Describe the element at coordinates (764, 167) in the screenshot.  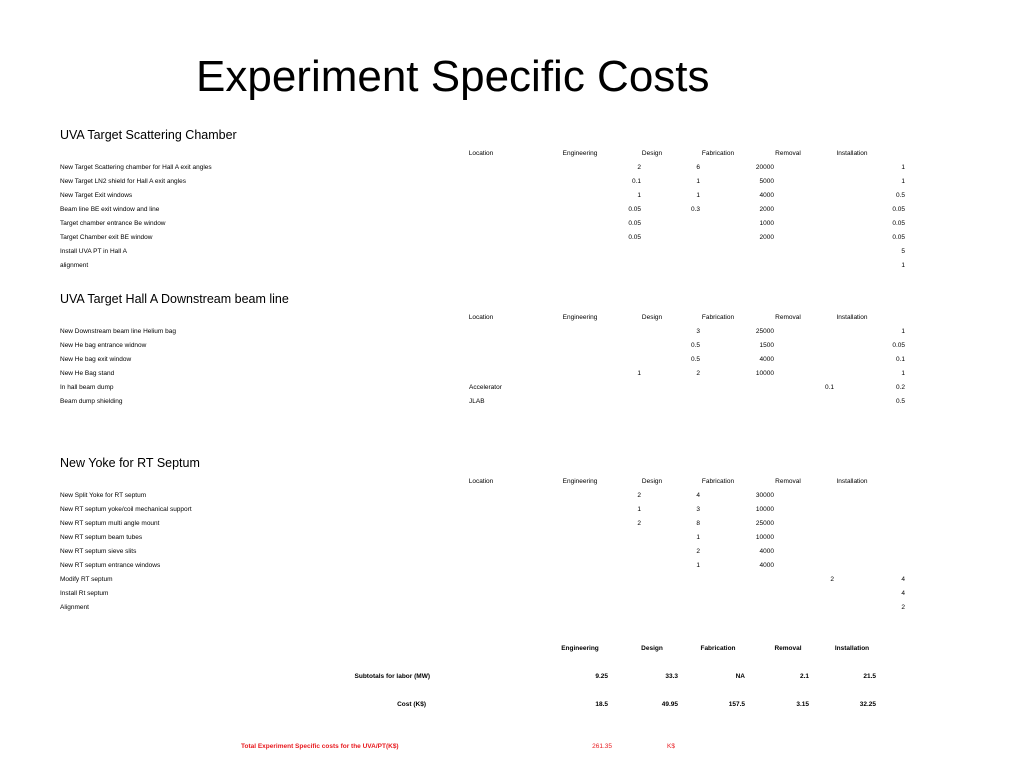
I see `cell-removal: 20000` at that location.